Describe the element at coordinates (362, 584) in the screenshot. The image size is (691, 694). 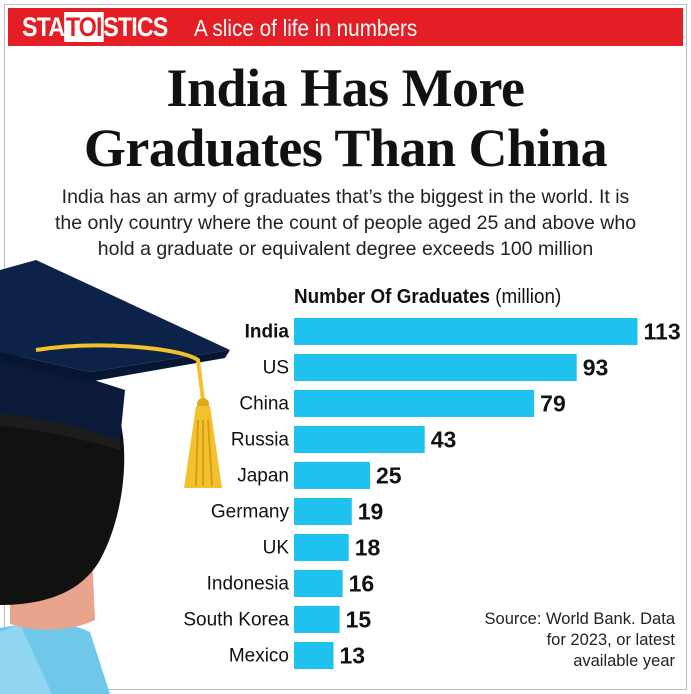
I see `value-label-indonesia: 16` at that location.